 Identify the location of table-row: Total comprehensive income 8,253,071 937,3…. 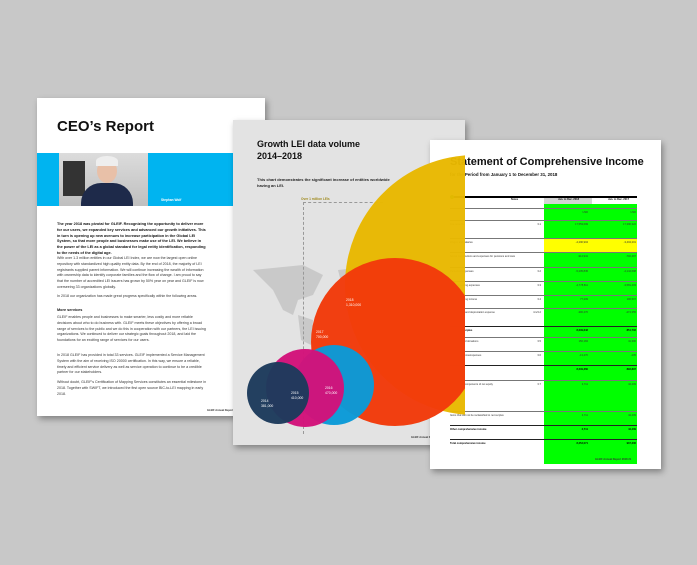
(543, 442).